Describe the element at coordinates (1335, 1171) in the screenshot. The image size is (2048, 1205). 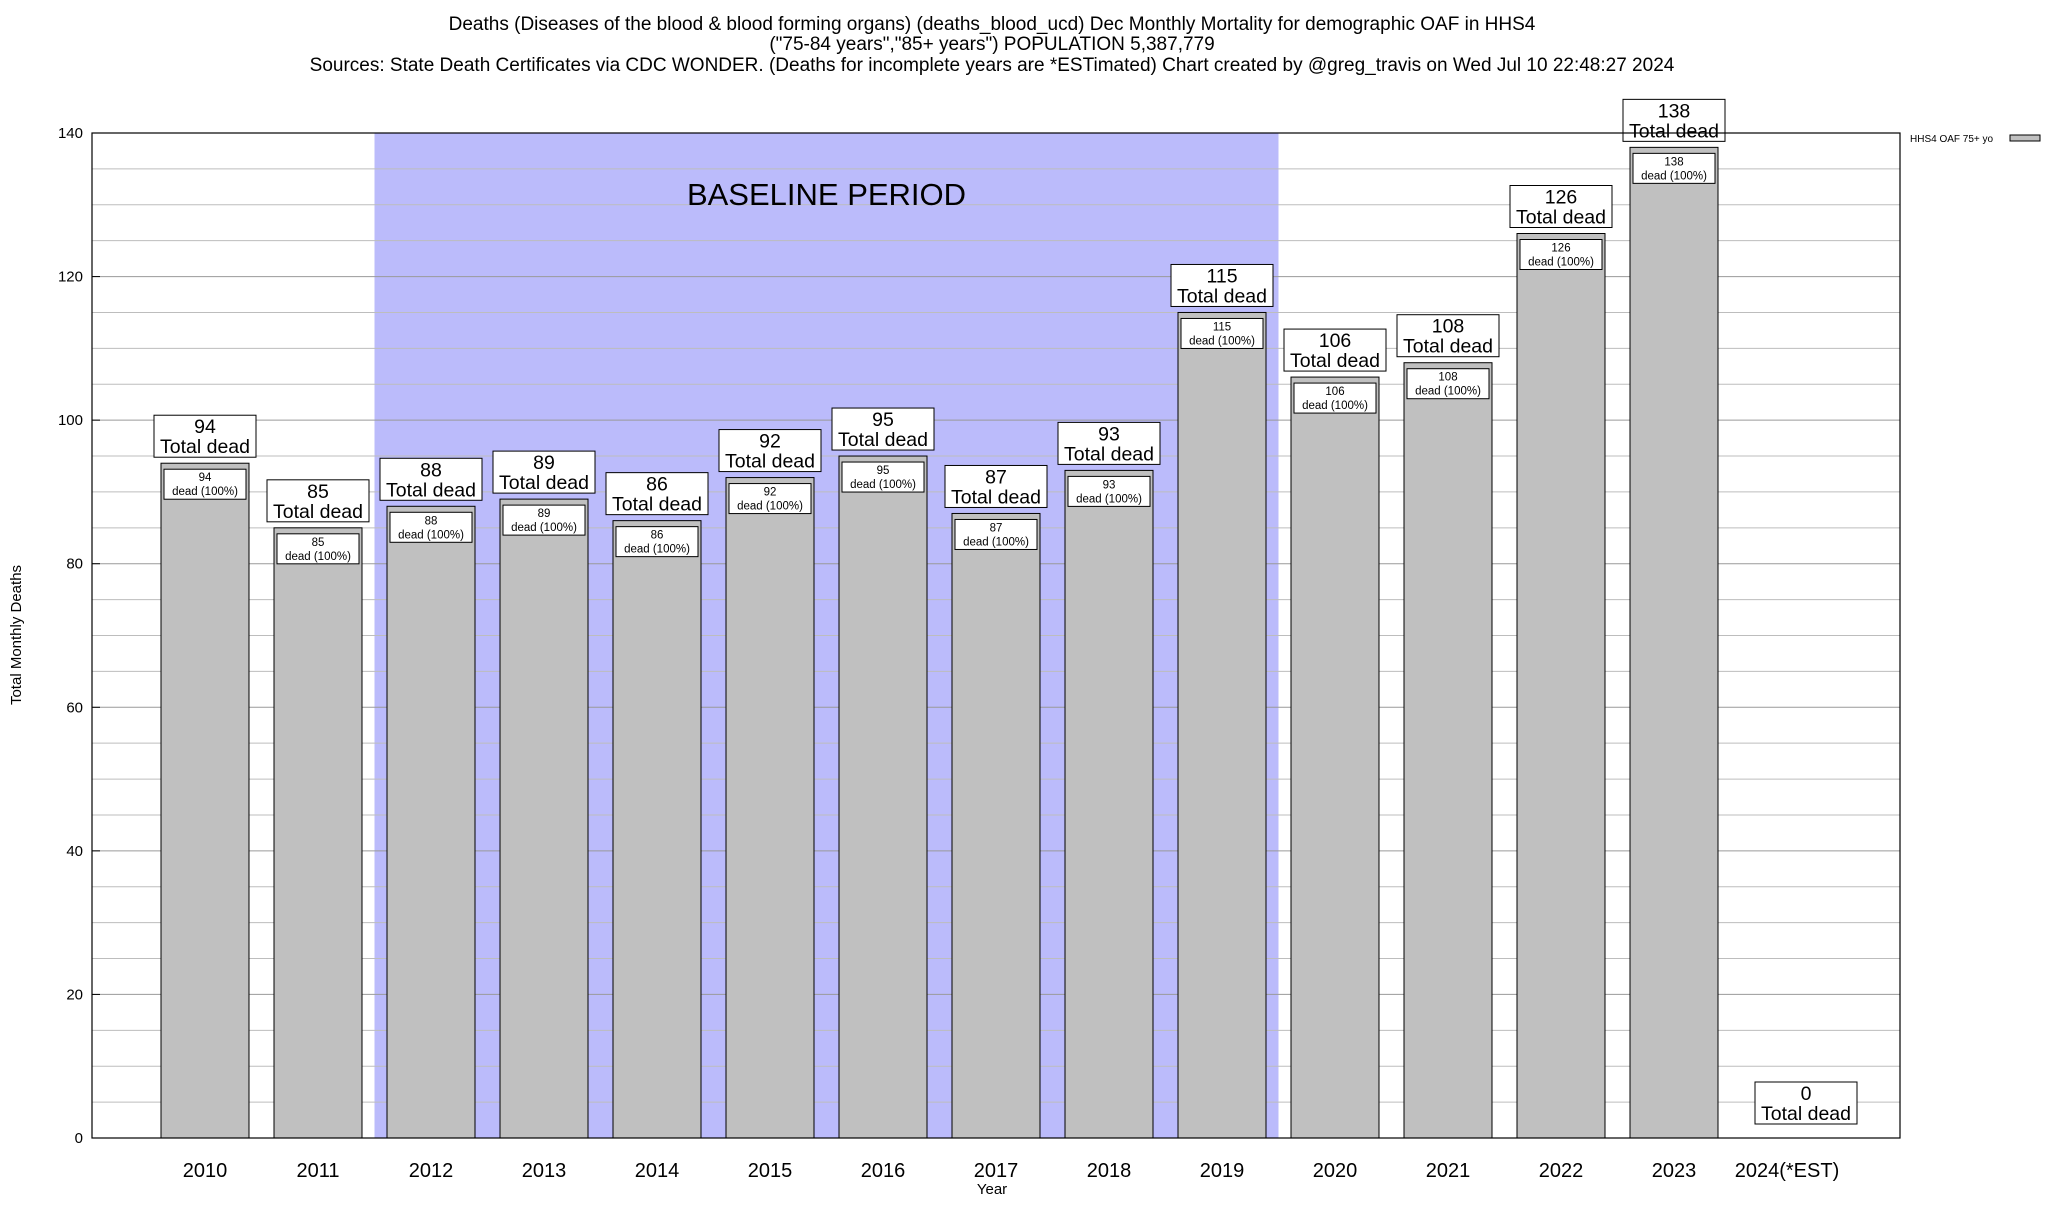
I see `x-tick-label: 2020` at that location.